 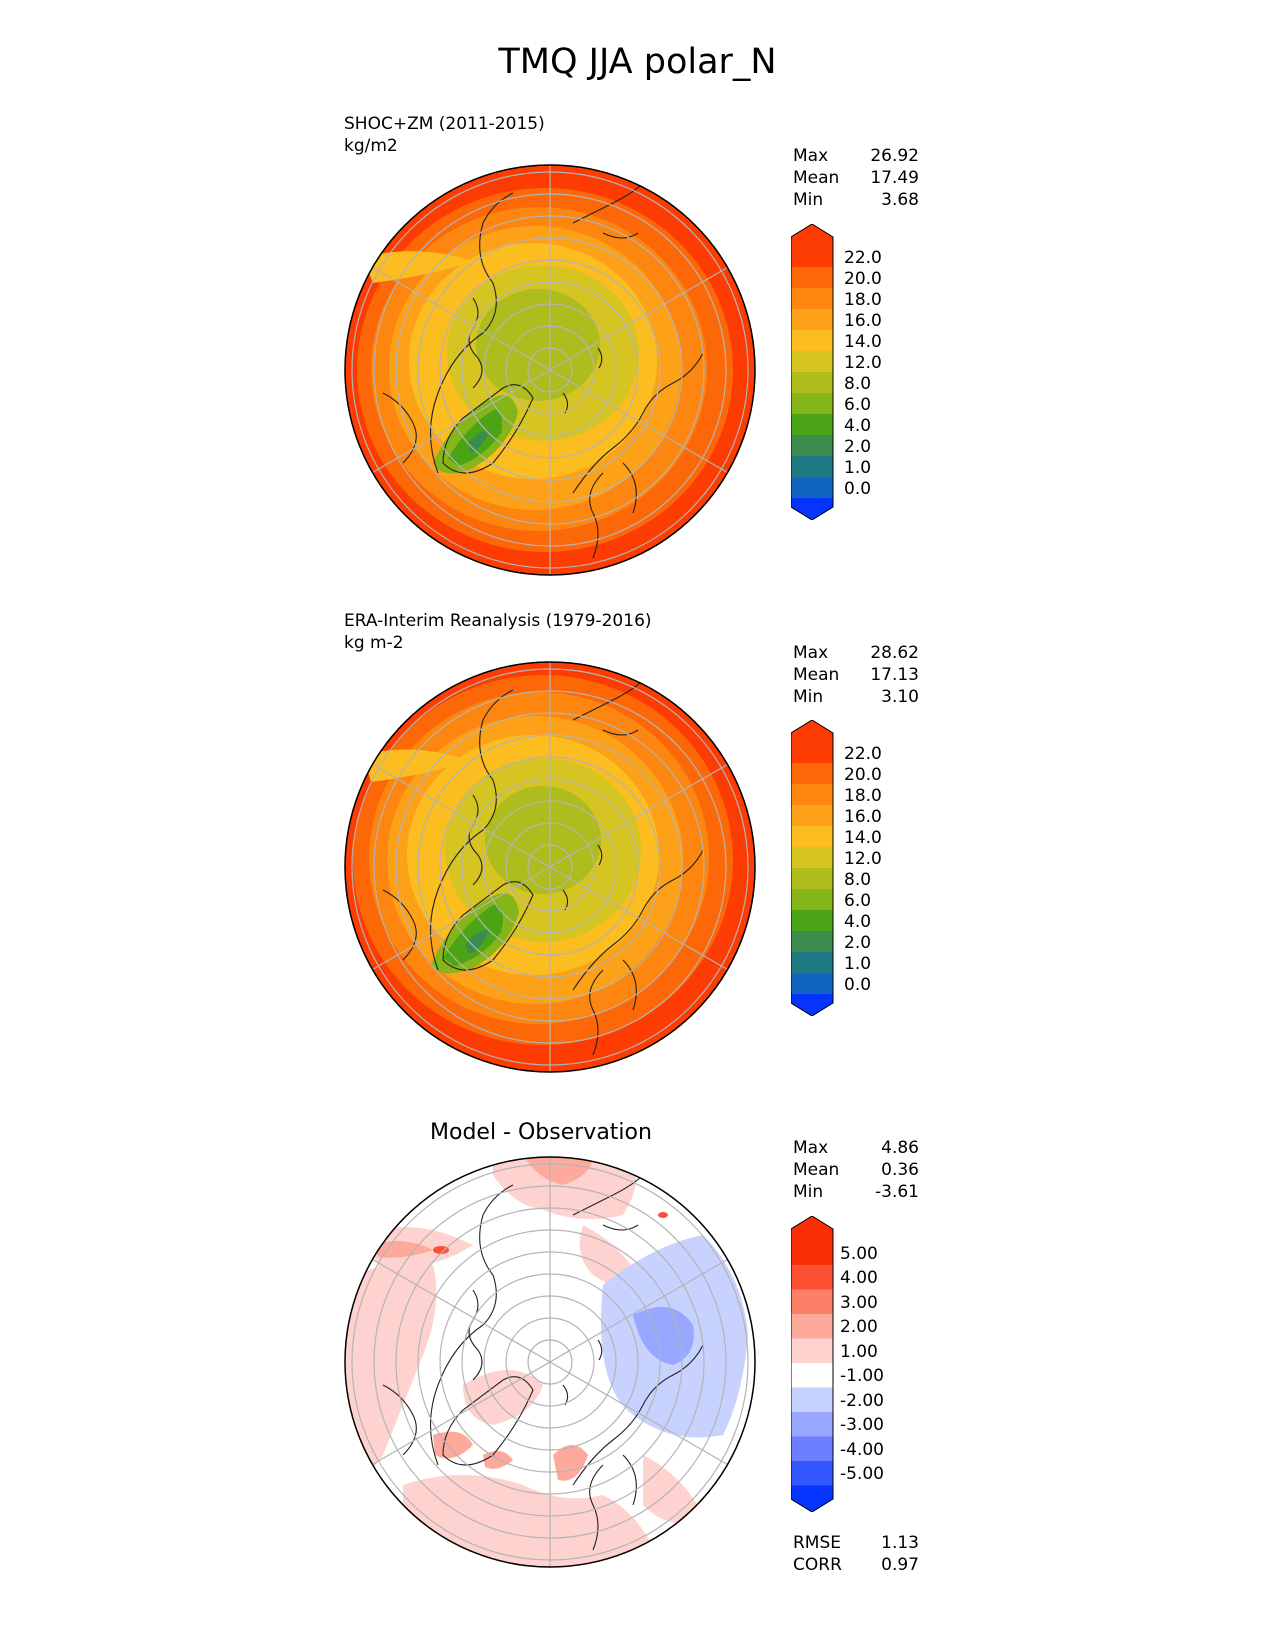 I want to click on stat-value: 4.86, so click(x=900, y=1148).